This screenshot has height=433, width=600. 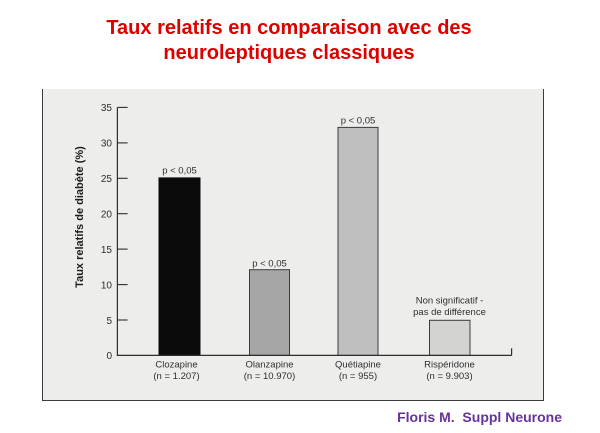 What do you see at coordinates (107, 285) in the screenshot?
I see `svg-text: 10` at bounding box center [107, 285].